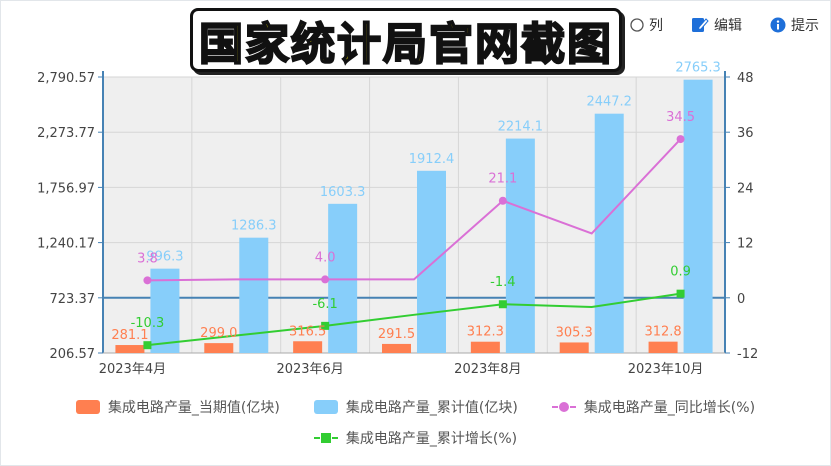 Image resolution: width=831 pixels, height=466 pixels. I want to click on hint-button: 提示, so click(794, 25).